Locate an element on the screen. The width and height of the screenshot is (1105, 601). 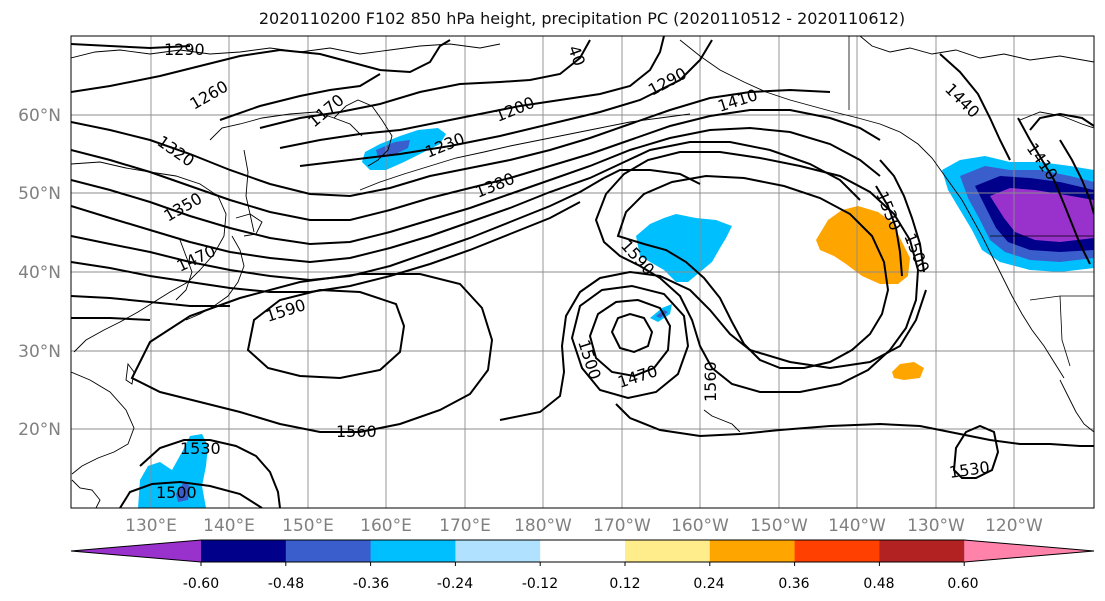
contour-ne-loop is located at coordinates (1061, 121).